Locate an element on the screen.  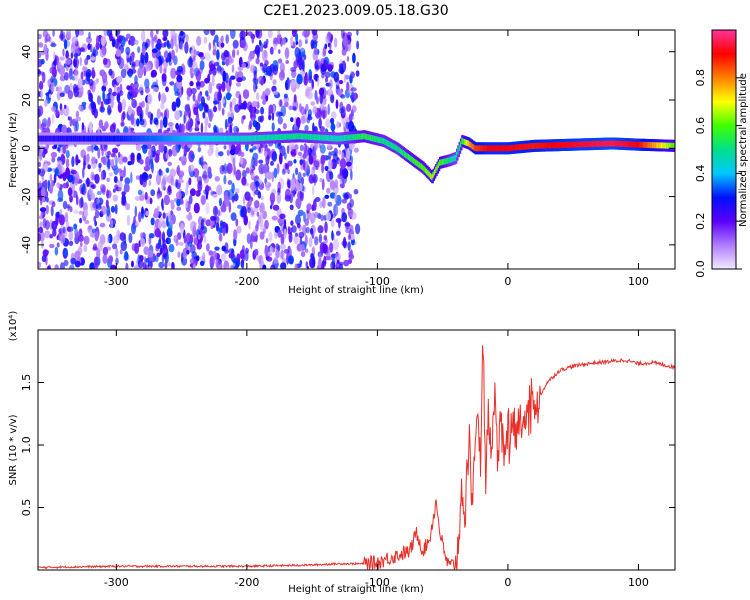
snr-x-tick-label: -200 is located at coordinates (246, 582).